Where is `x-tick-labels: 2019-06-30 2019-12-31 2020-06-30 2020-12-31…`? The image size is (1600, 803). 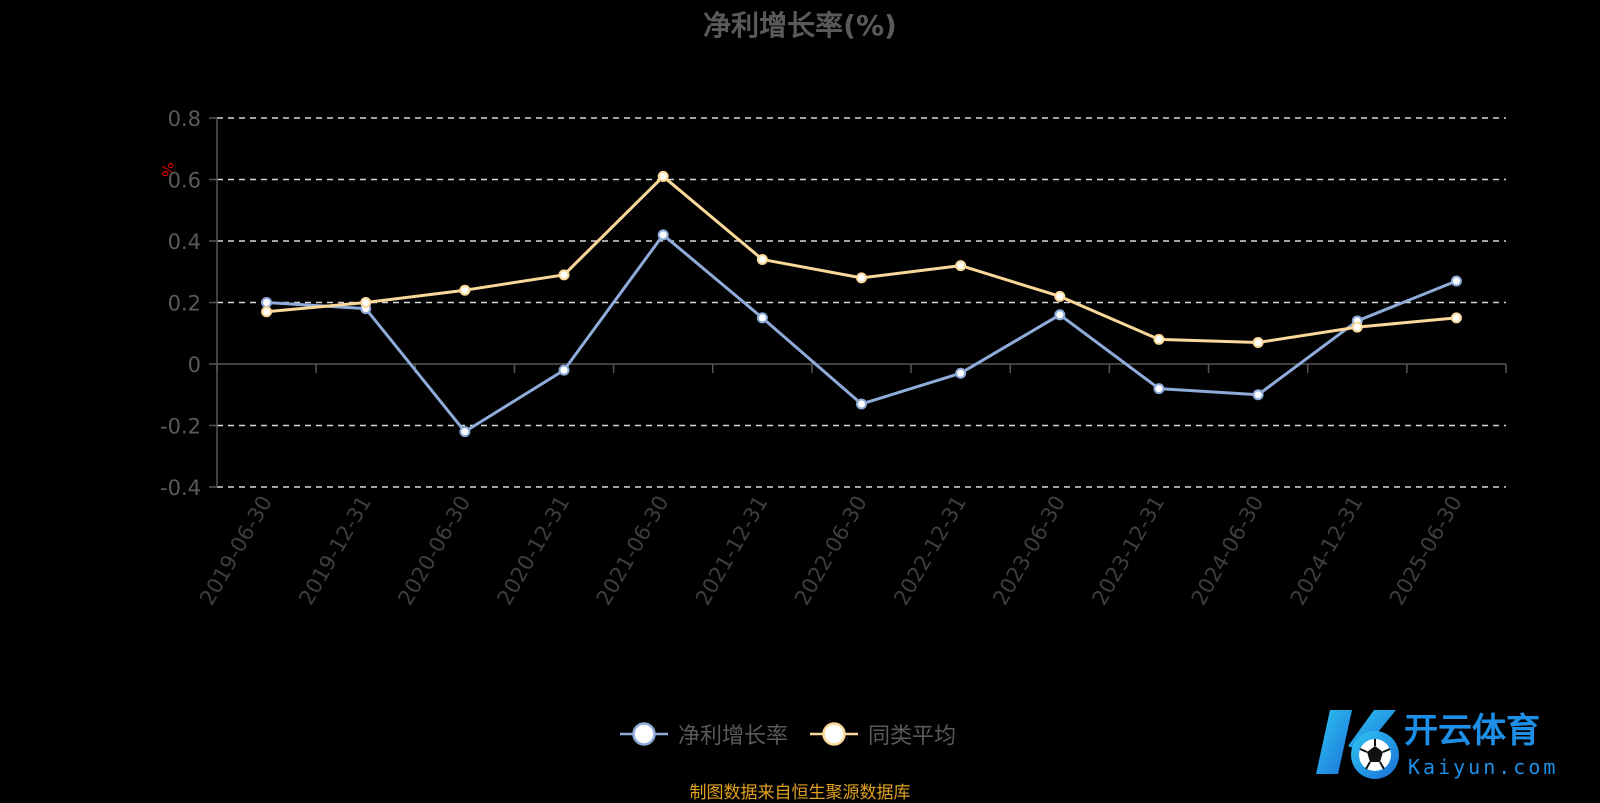
x-tick-labels: 2019-06-30 2019-12-31 2020-06-30 2020-12-31… is located at coordinates (831, 550).